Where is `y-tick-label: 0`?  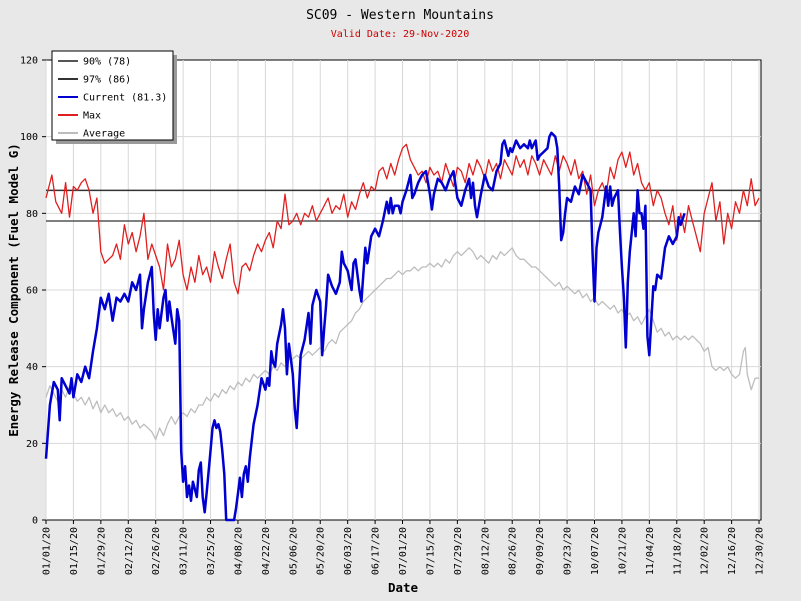 y-tick-label: 0 is located at coordinates (35, 521).